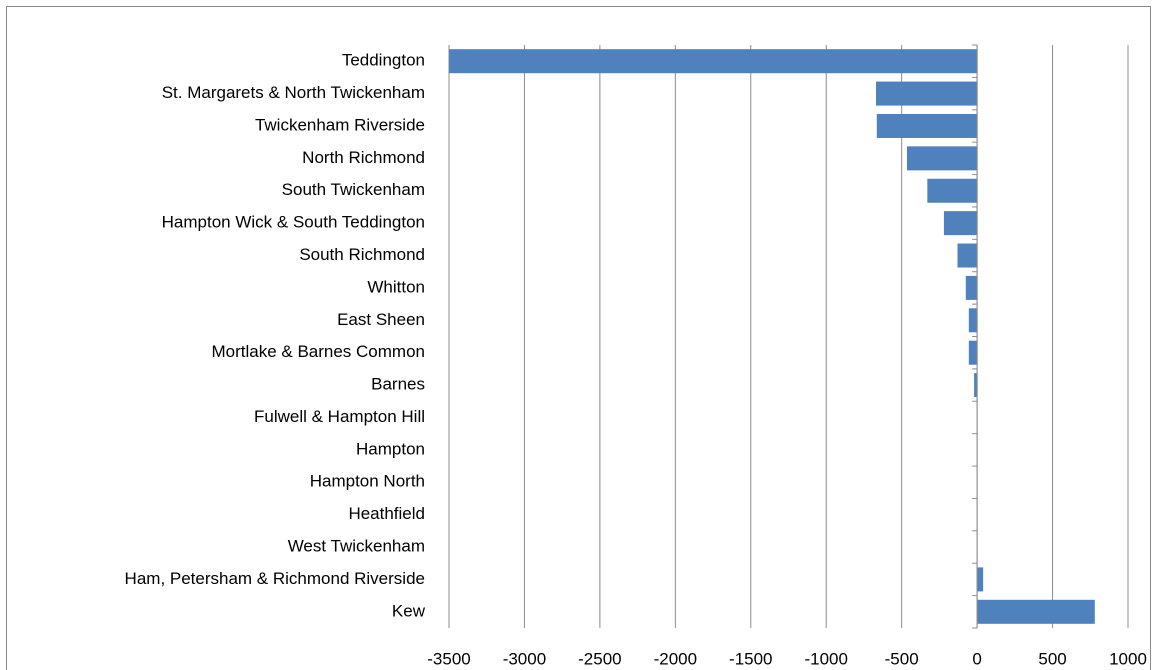 This screenshot has width=1155, height=670. Describe the element at coordinates (1052, 658) in the screenshot. I see `x-tick-label: 500` at that location.